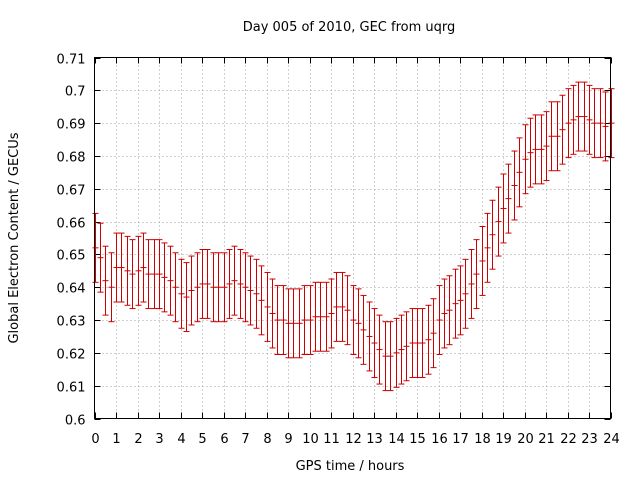 The height and width of the screenshot is (480, 640). I want to click on x-tick-label: 24, so click(611, 439).